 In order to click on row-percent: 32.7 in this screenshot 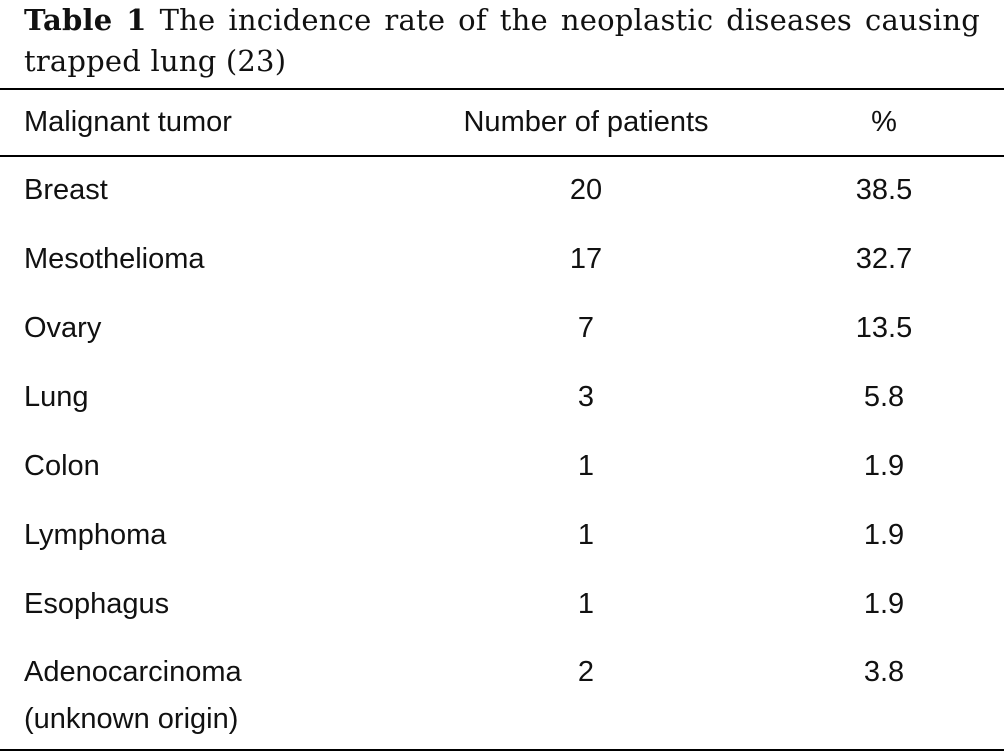, I will do `click(884, 259)`.